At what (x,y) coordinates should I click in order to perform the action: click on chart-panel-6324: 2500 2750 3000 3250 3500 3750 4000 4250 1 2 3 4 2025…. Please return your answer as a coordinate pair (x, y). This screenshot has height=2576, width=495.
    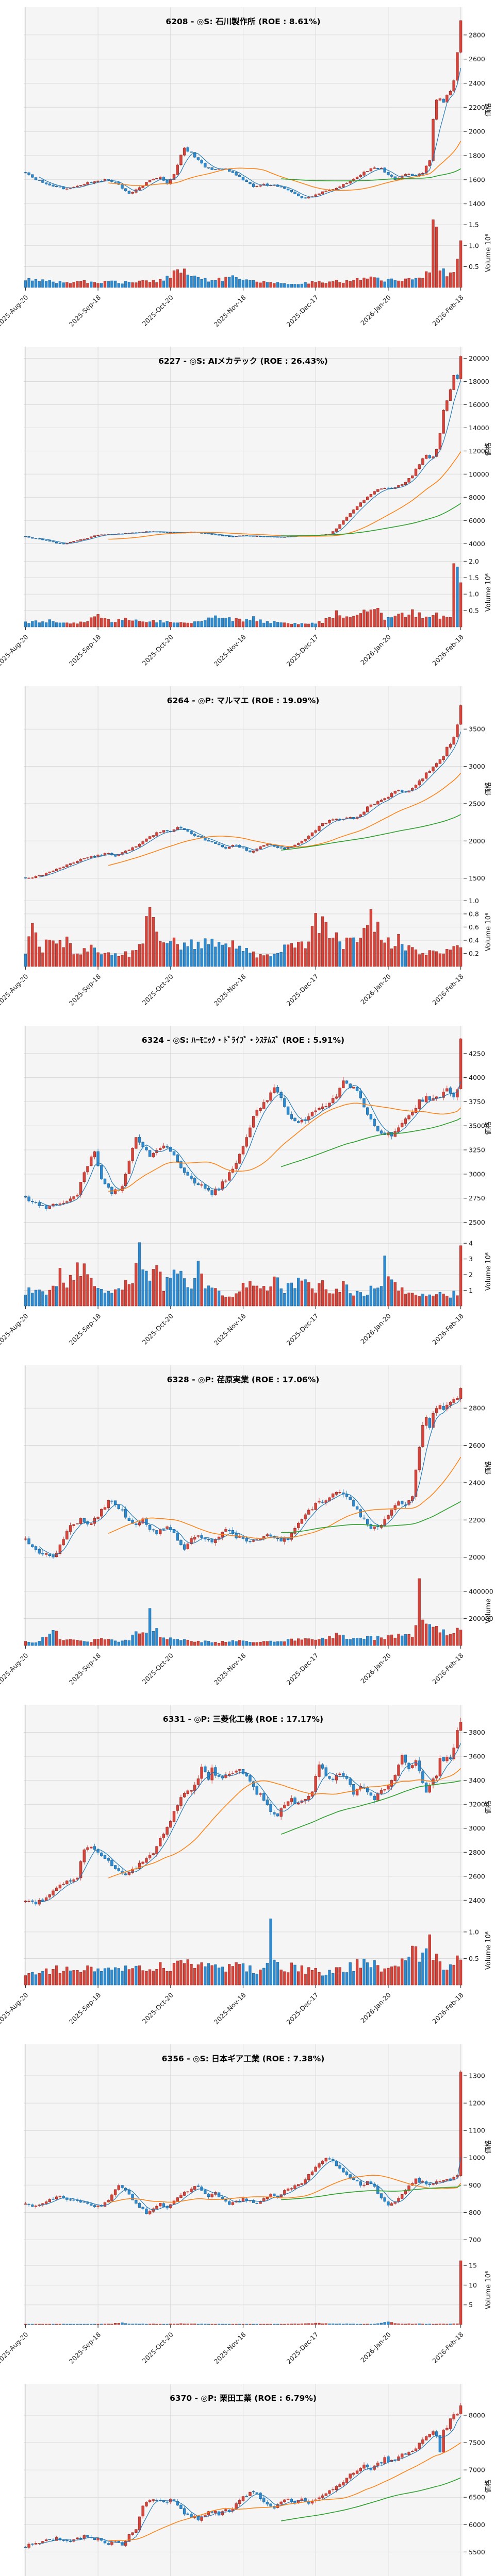
    Looking at the image, I should click on (247, 1188).